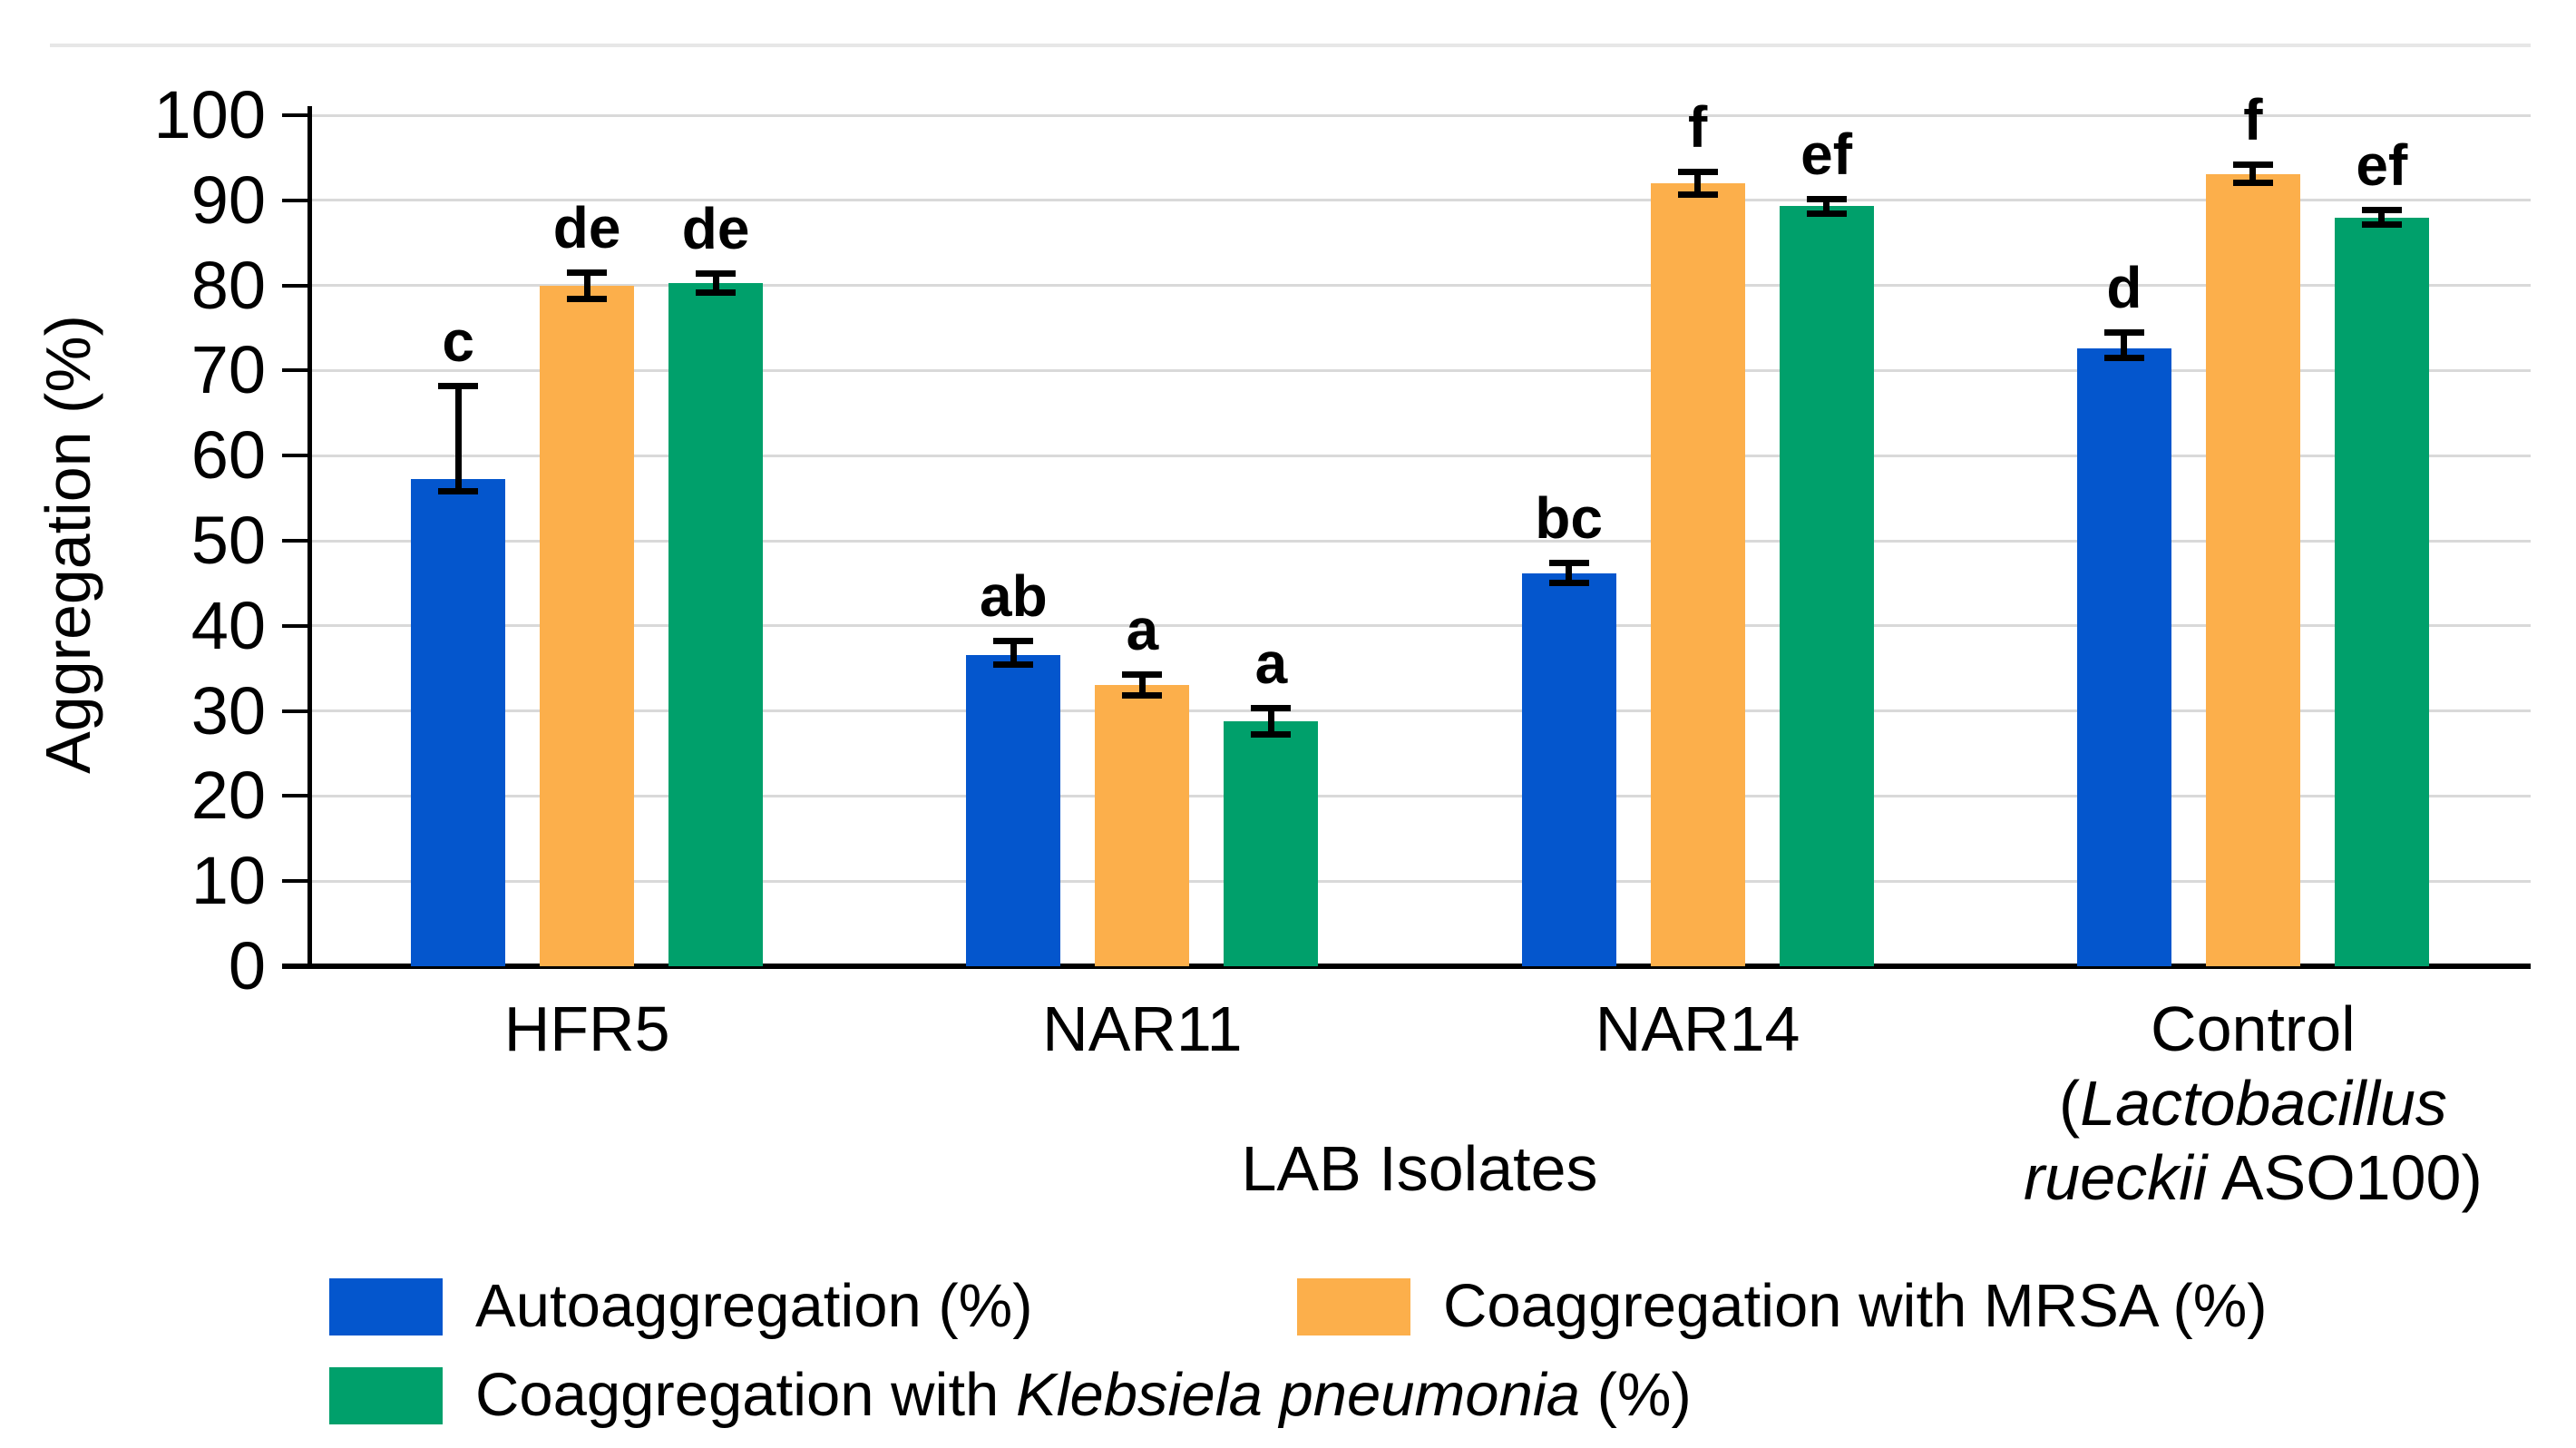 The image size is (2576, 1448). I want to click on legend-label-autoaggregation: Autoaggregation (%), so click(754, 1306).